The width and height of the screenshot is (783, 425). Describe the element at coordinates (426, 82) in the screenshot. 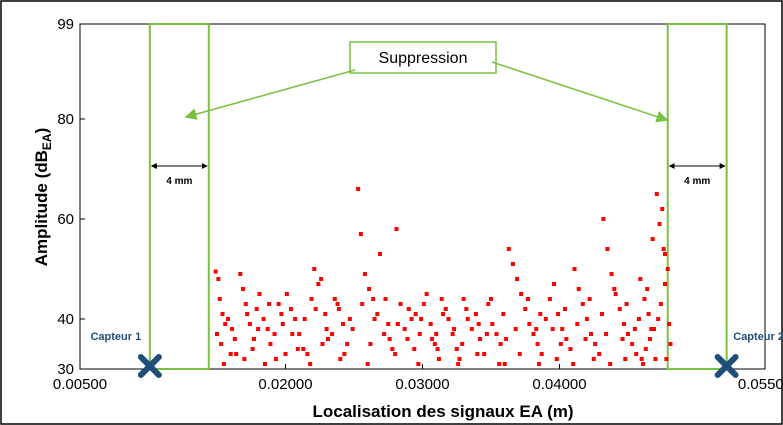

I see `suppression-callout: Suppression` at that location.